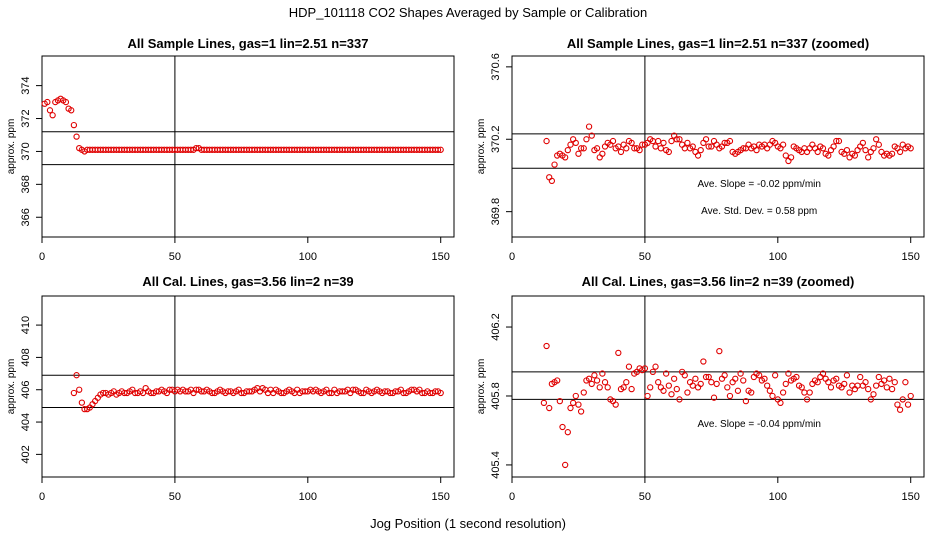  Describe the element at coordinates (759, 211) in the screenshot. I see `chart-annotation: Ave. Std. Dev. = 0.58 ppm` at that location.